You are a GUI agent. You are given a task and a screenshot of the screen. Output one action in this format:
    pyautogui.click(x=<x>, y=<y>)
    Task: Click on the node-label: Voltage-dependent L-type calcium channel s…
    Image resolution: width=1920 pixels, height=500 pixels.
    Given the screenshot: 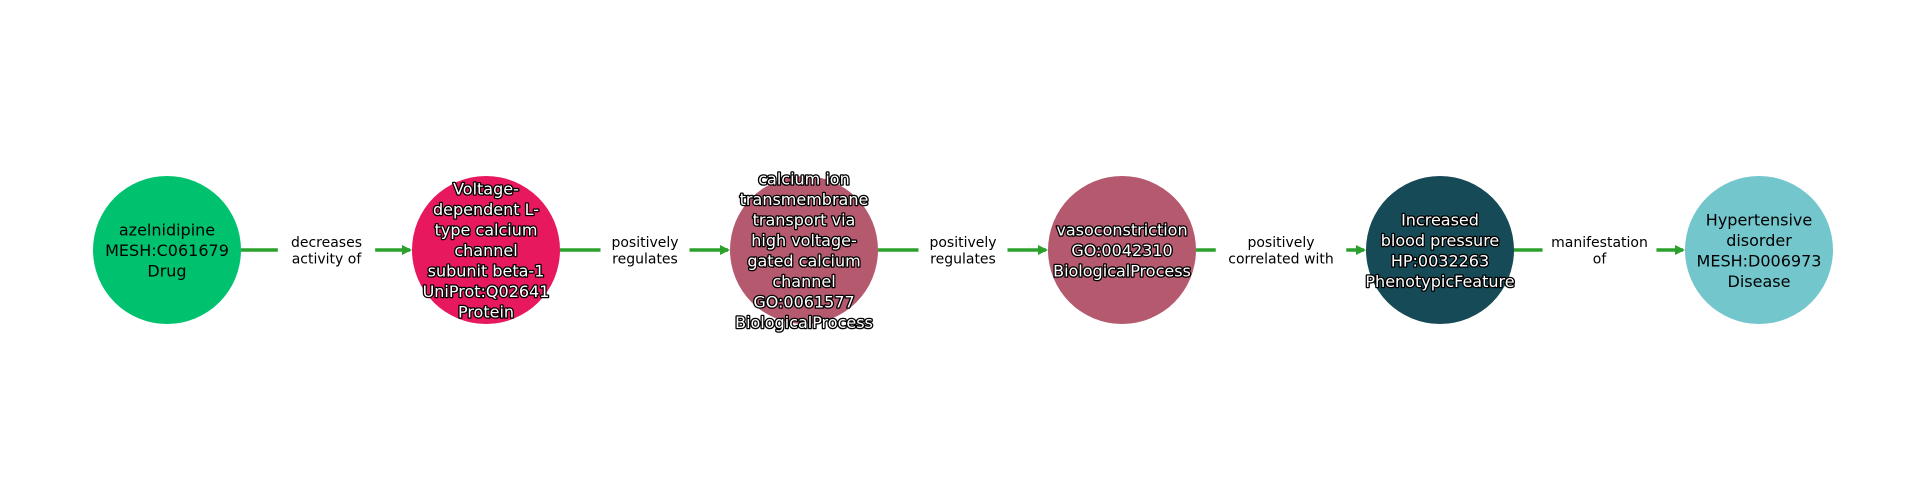 What is the action you would take?
    pyautogui.click(x=486, y=251)
    